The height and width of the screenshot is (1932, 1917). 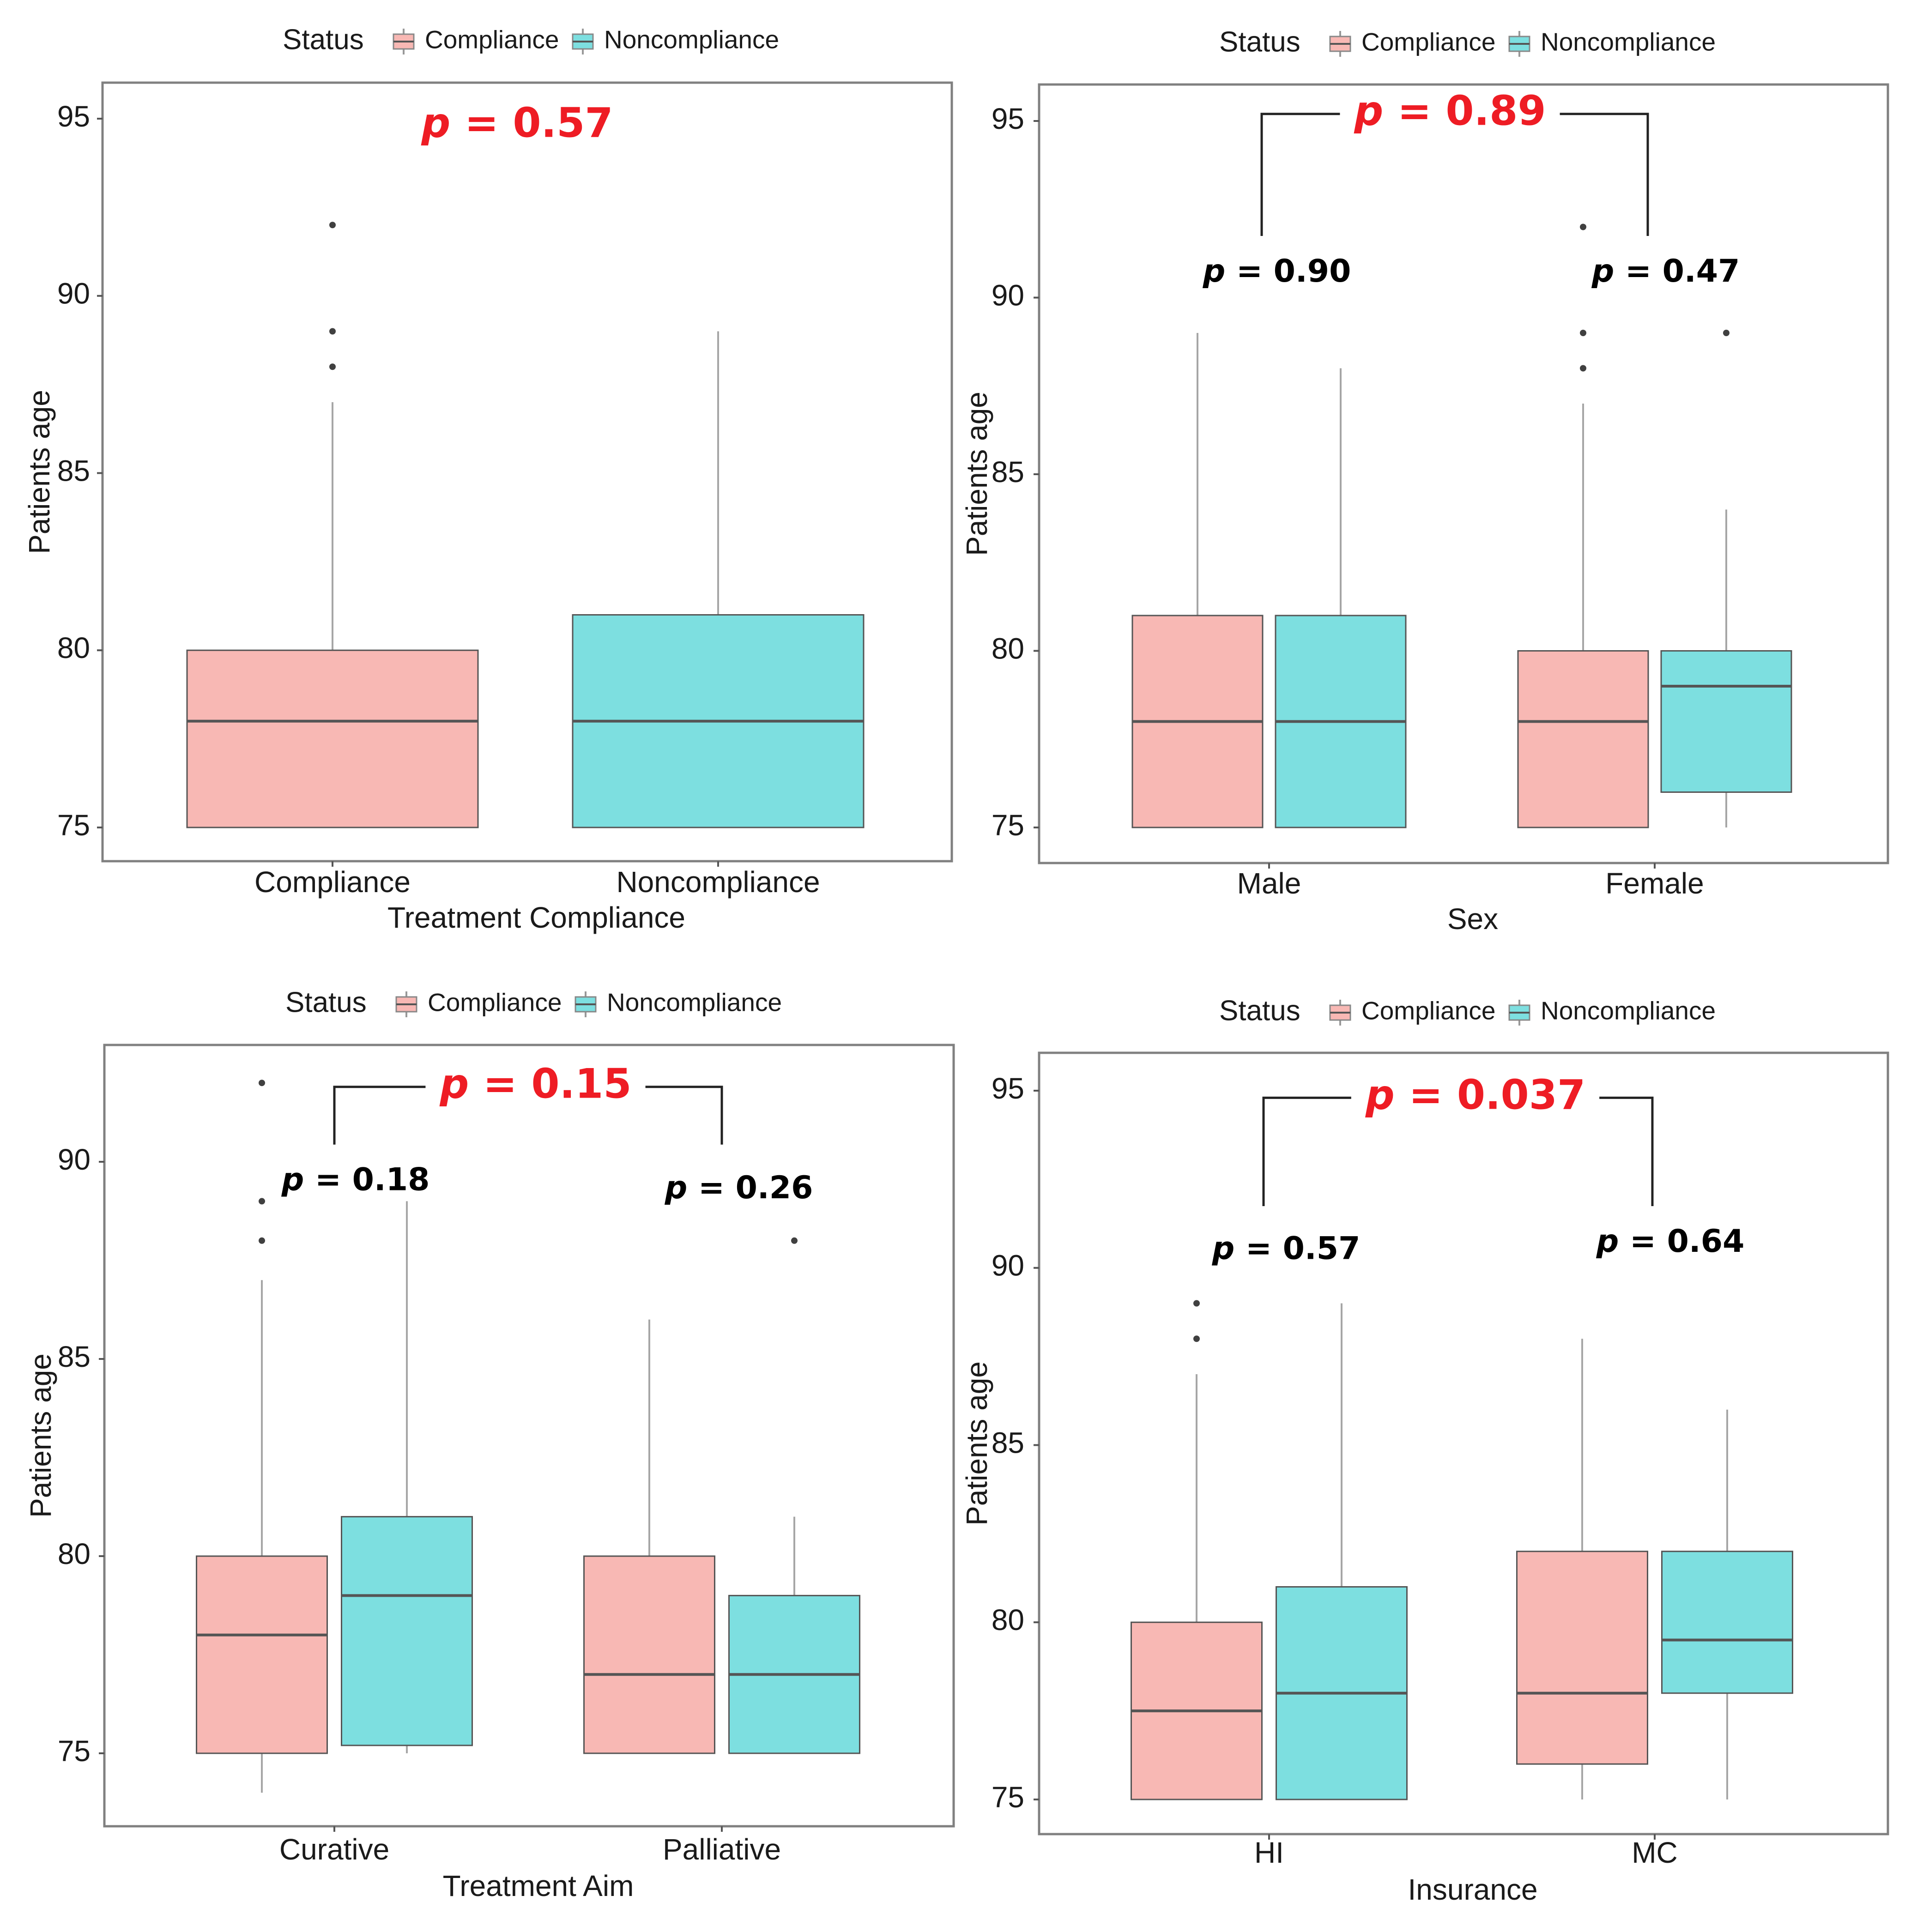 I want to click on box-noncompliance-palliative, so click(x=794, y=1495).